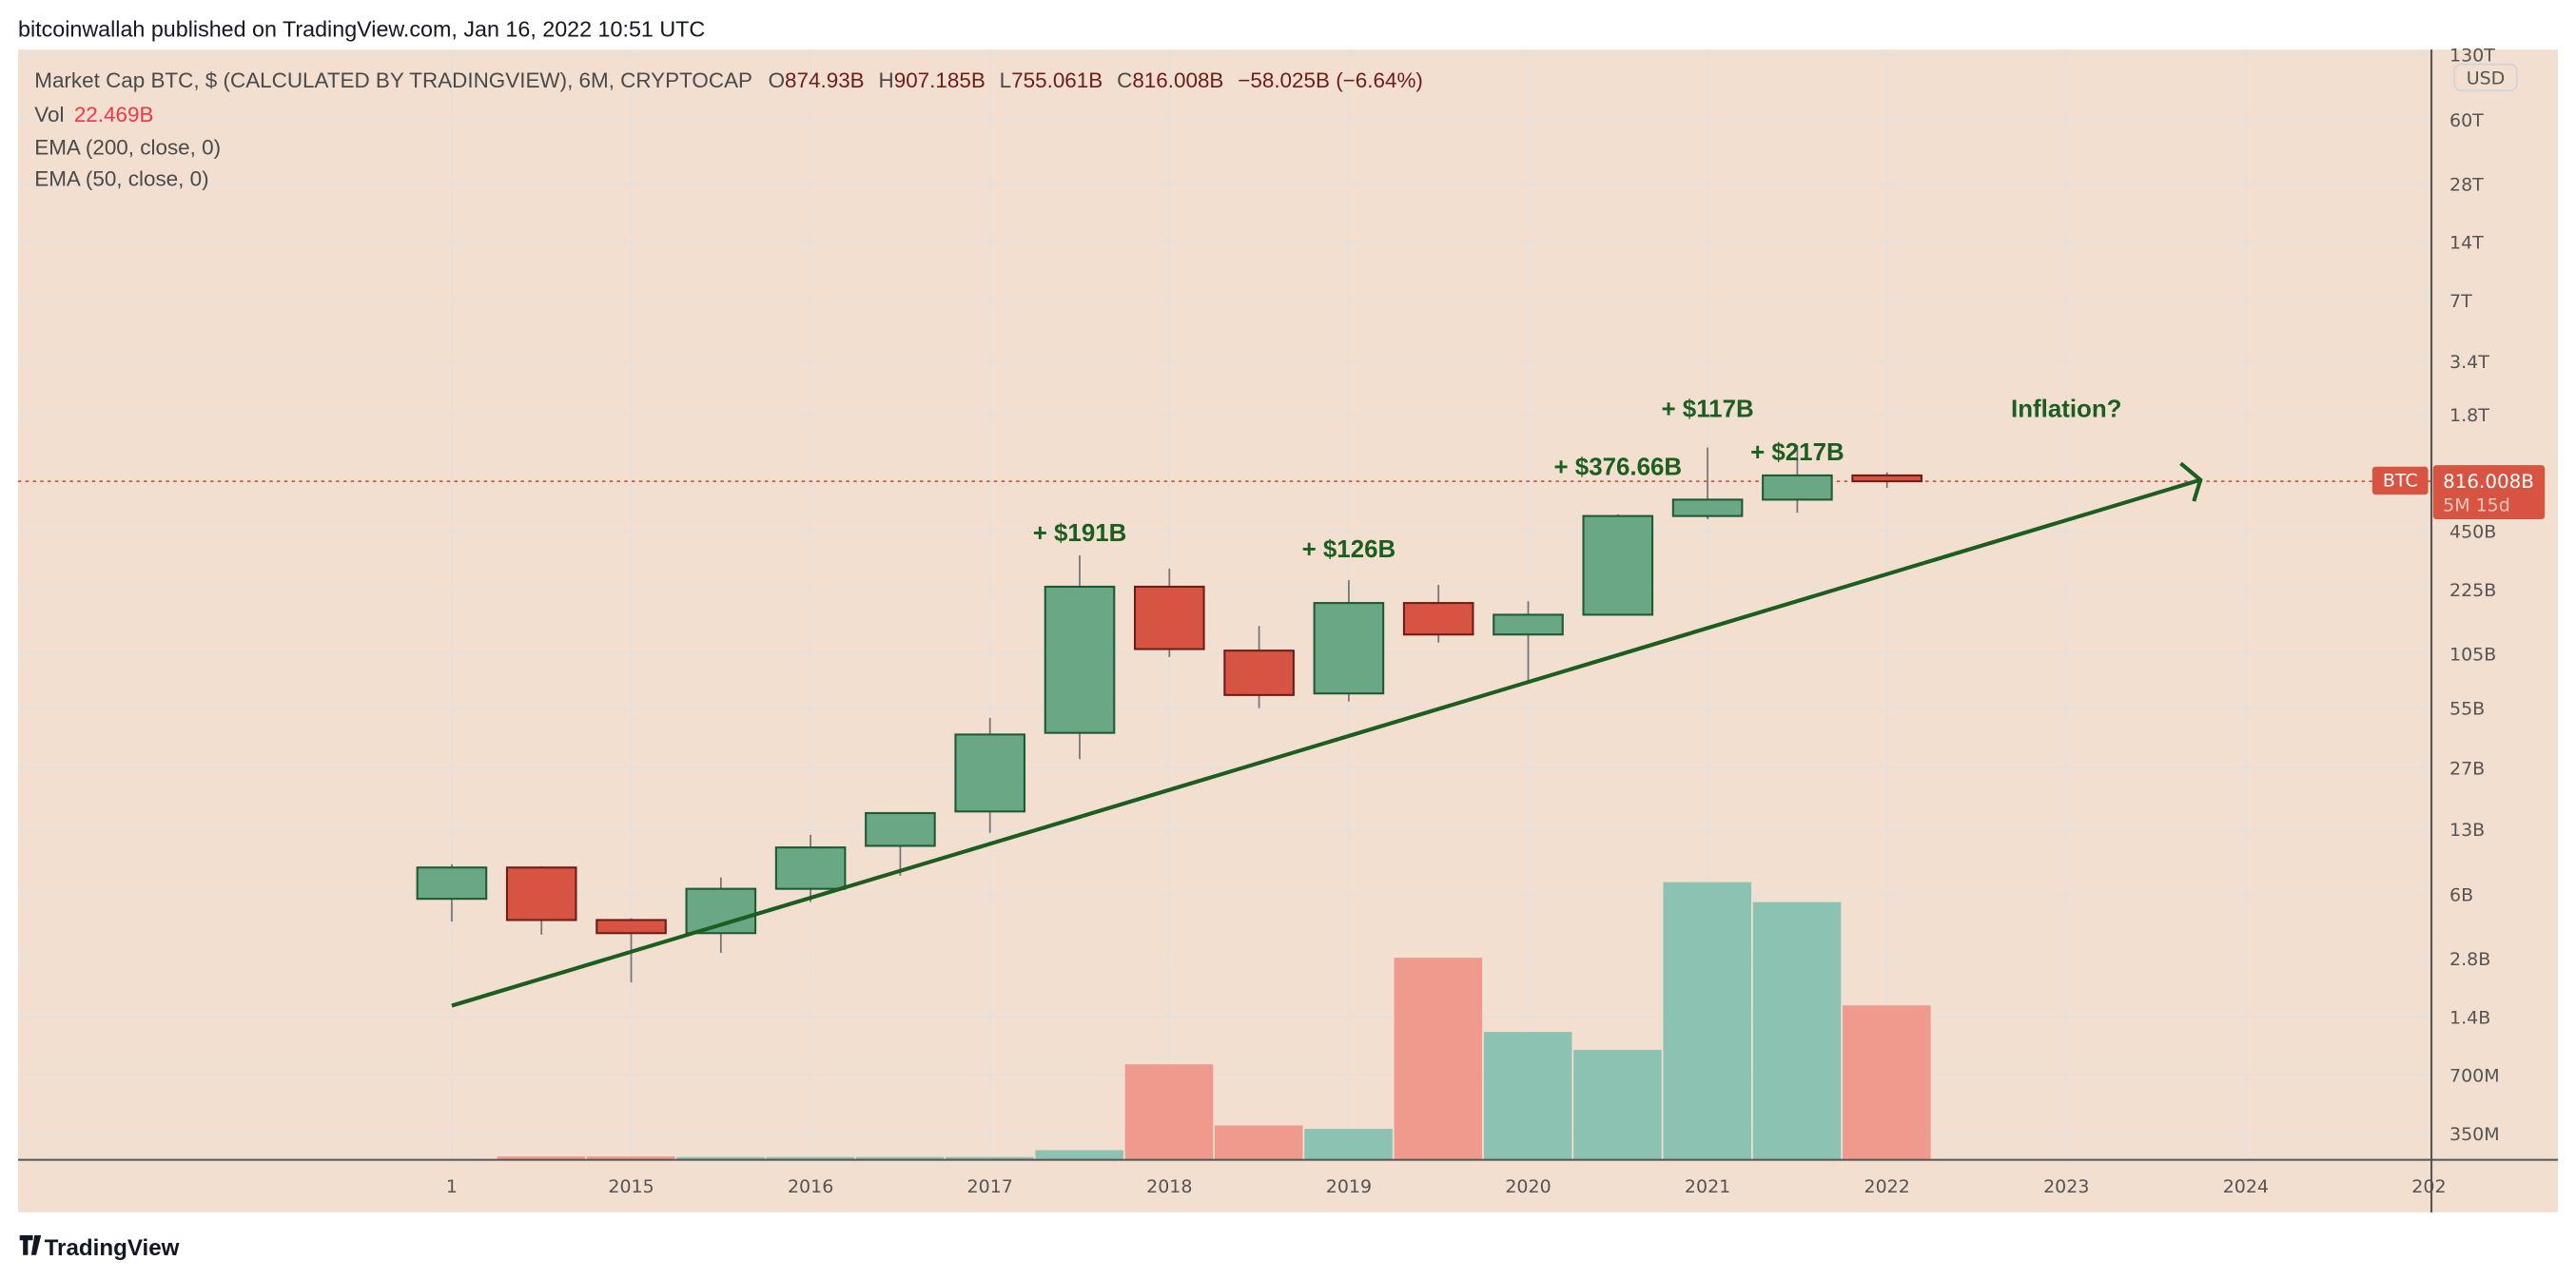  What do you see at coordinates (1169, 1186) in the screenshot?
I see `time-tick-label: 2018` at bounding box center [1169, 1186].